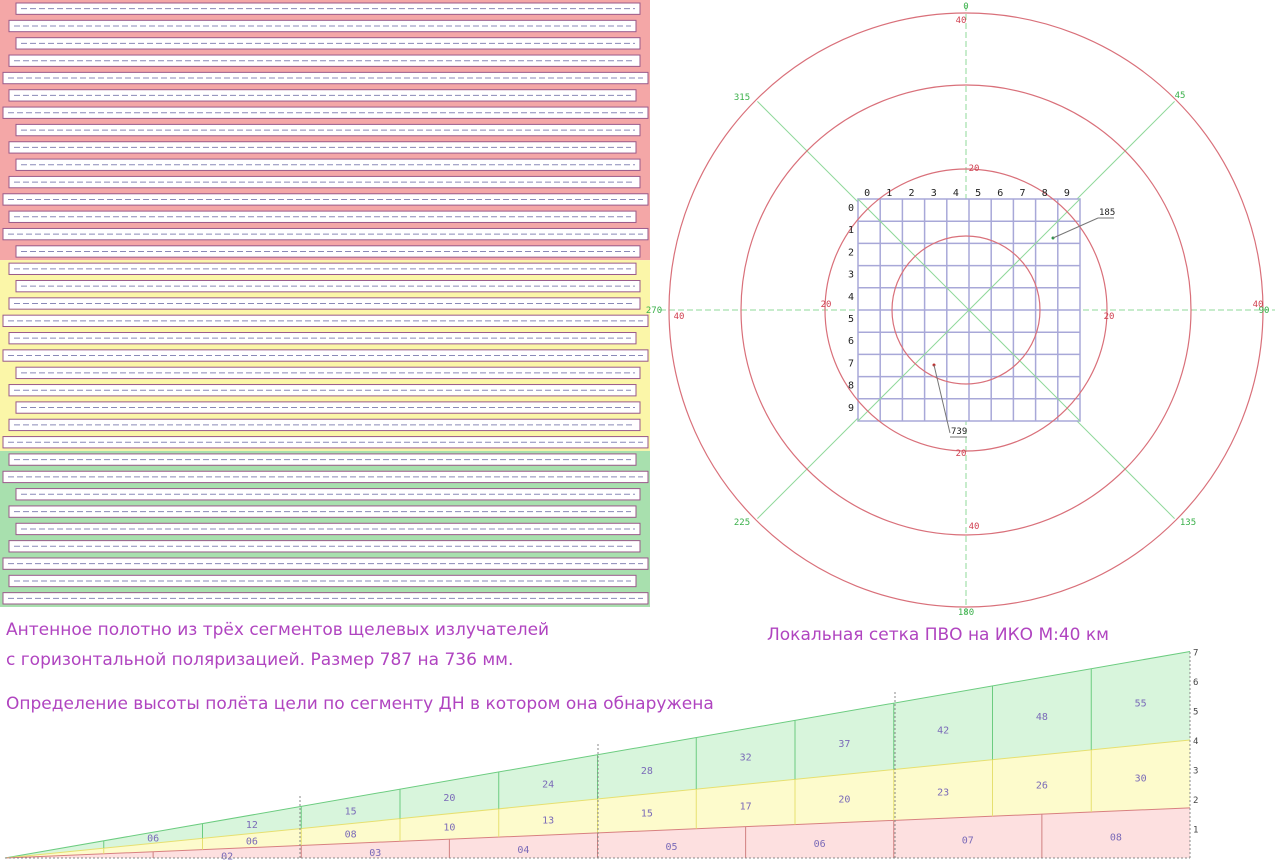  Describe the element at coordinates (548, 785) in the screenshot. I see `green-cell-label: 24` at that location.